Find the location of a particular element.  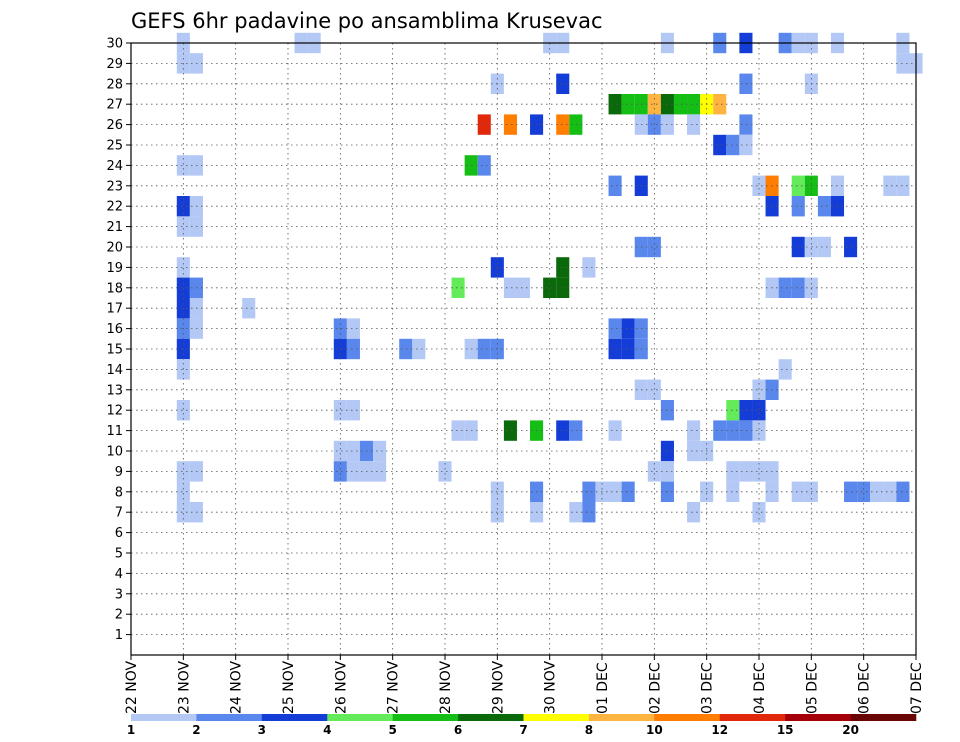

legend-label: 3 is located at coordinates (262, 730).